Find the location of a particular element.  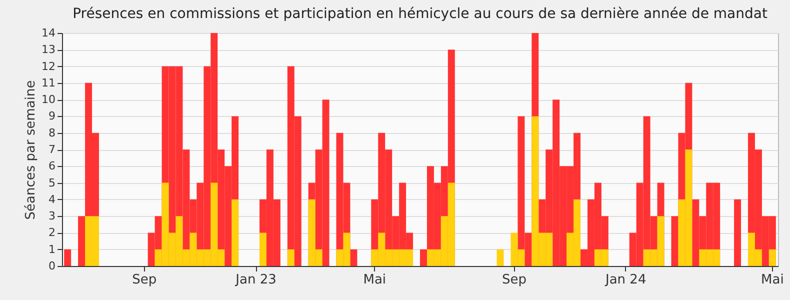

y-tick-label: 8 is located at coordinates (52, 133).